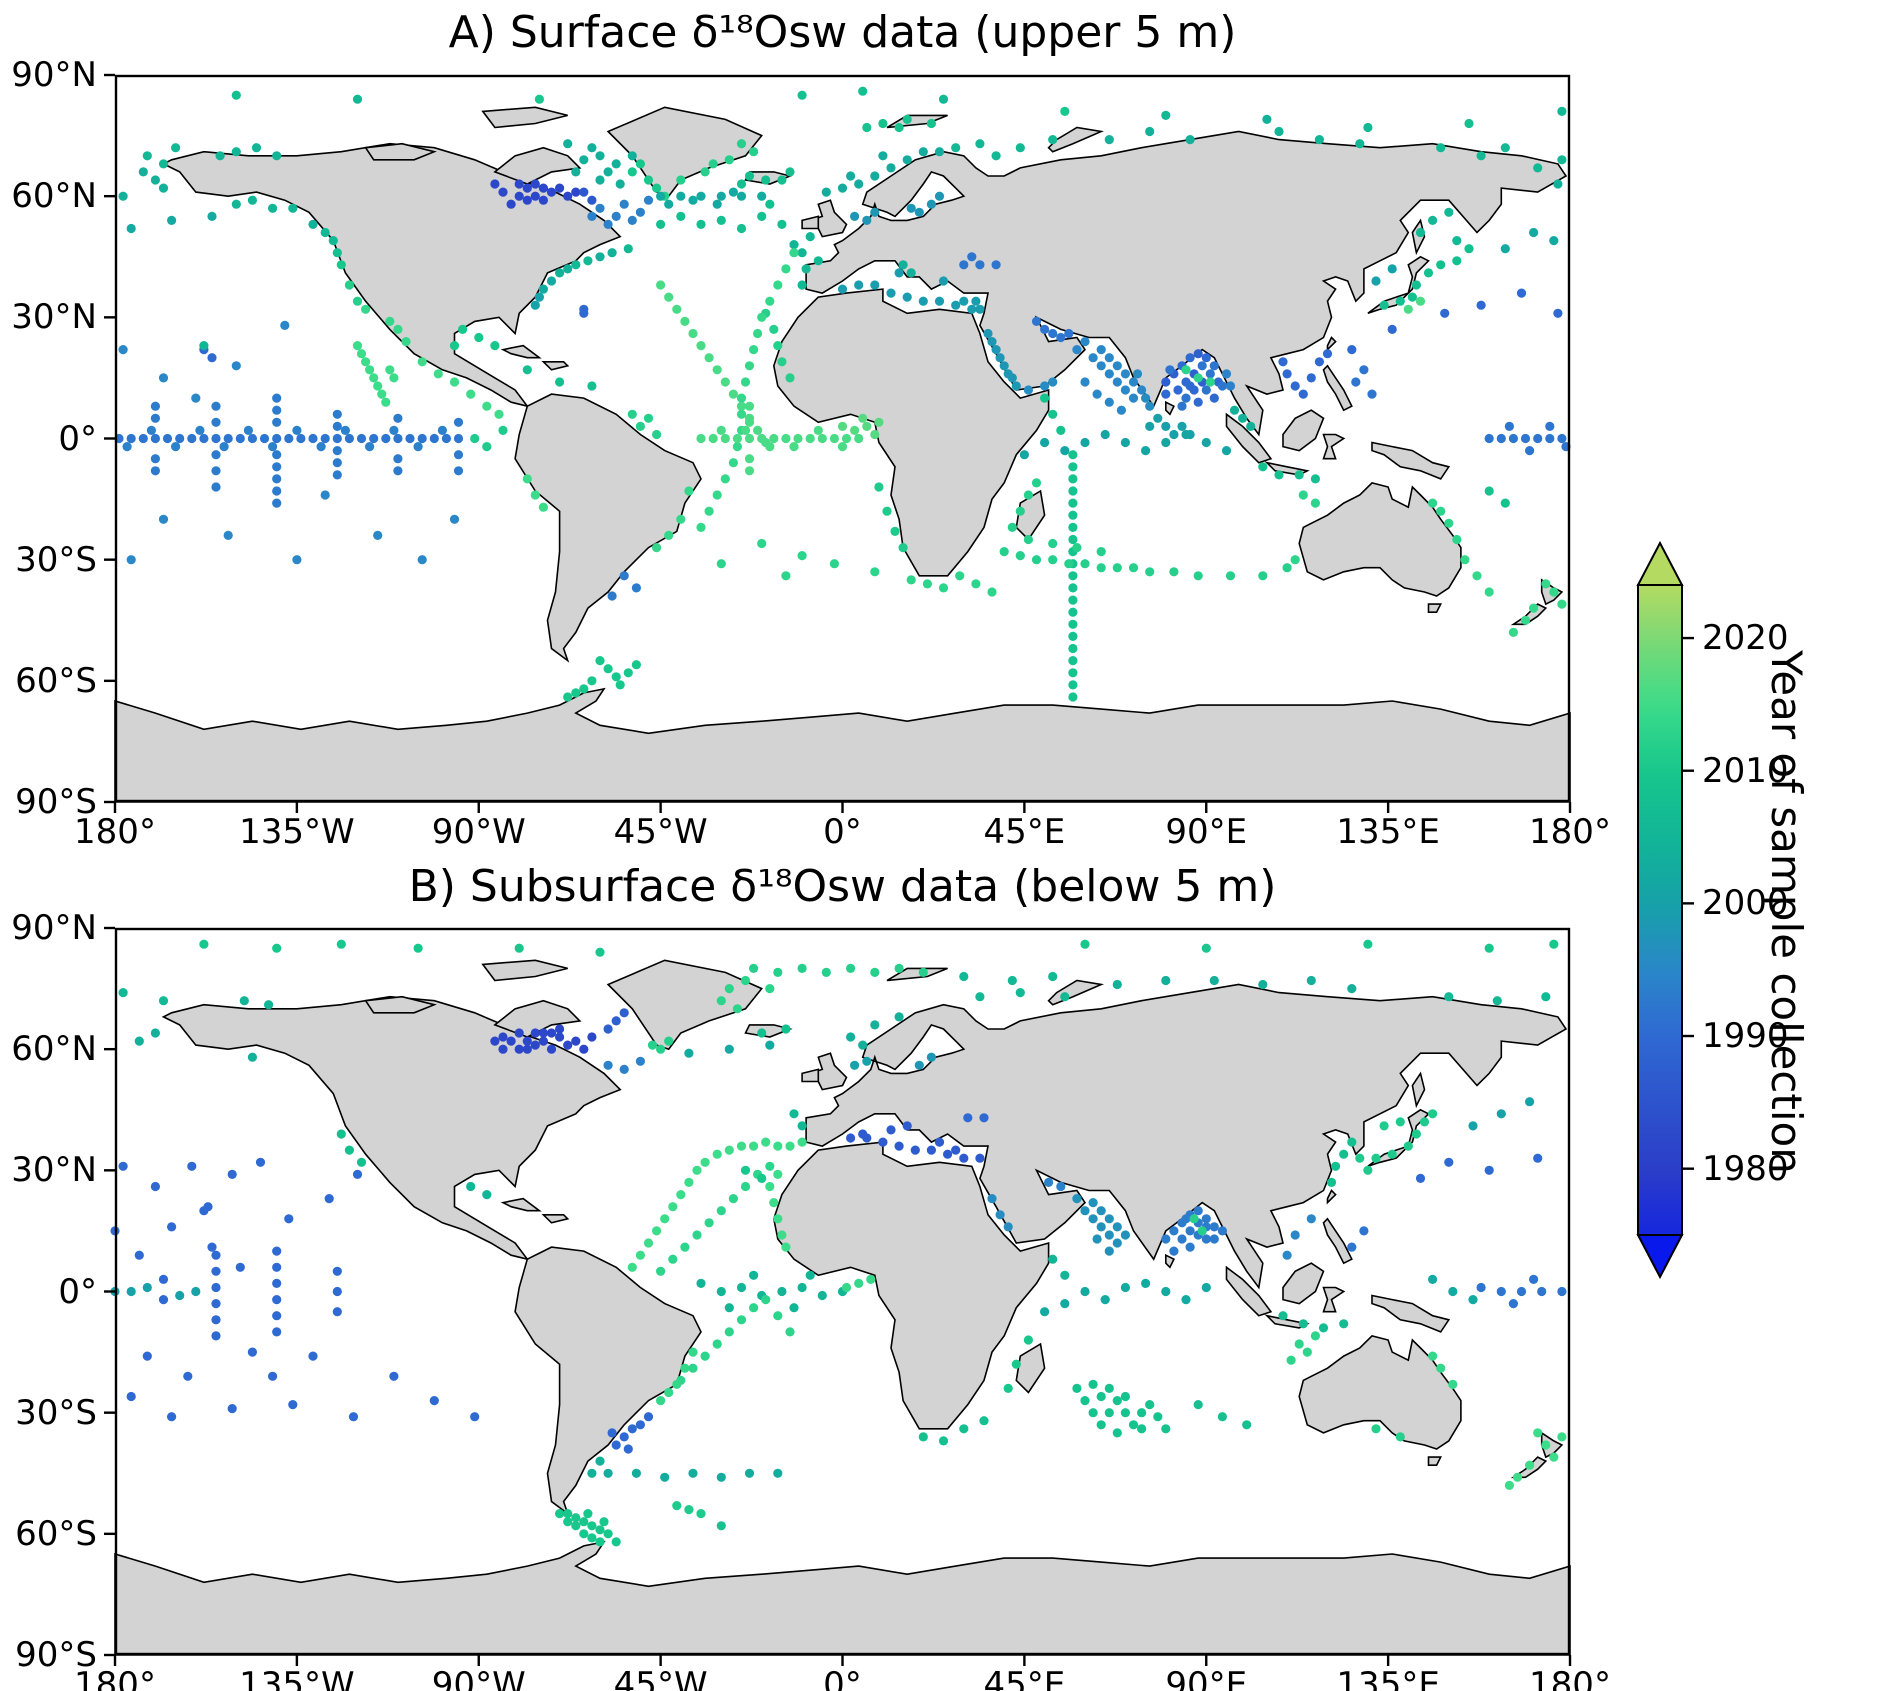  I want to click on x-tick-label: 90°E, so click(1206, 832).